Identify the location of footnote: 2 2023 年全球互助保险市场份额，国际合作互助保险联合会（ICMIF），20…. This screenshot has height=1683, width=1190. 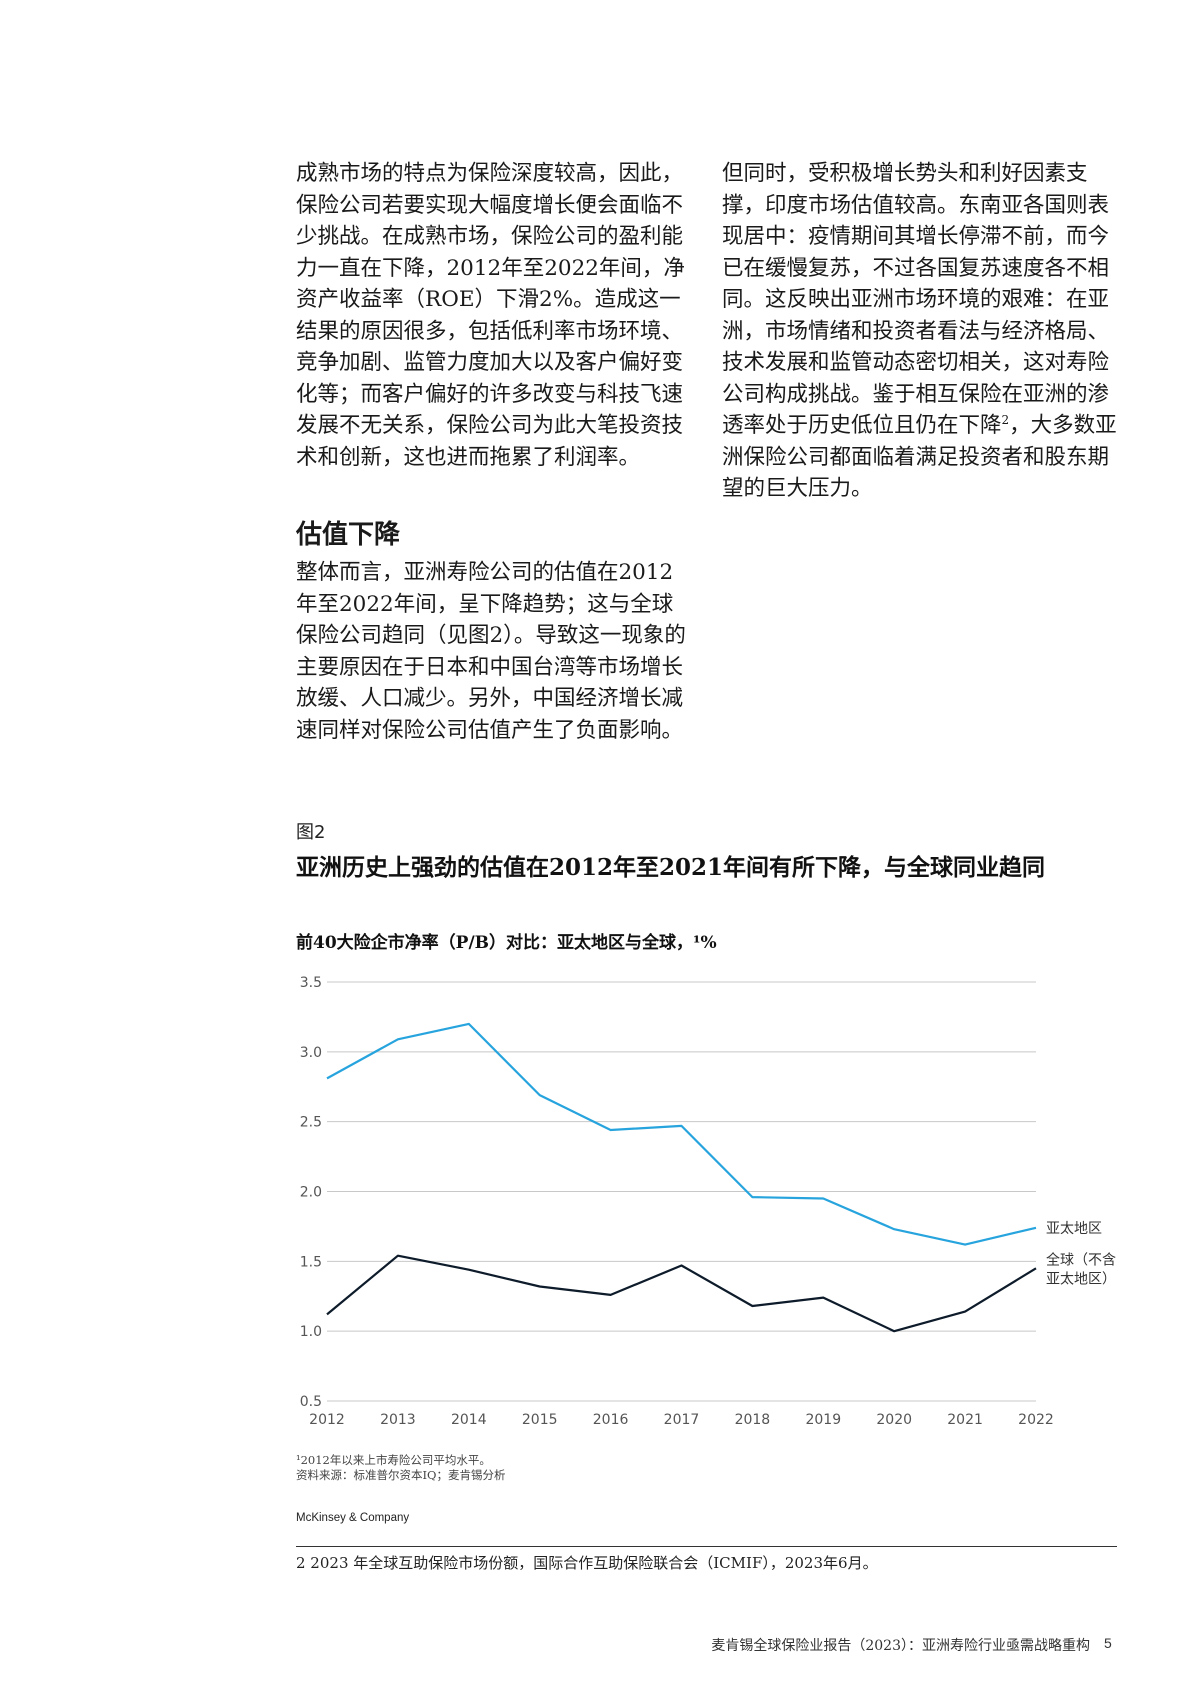
(587, 1563).